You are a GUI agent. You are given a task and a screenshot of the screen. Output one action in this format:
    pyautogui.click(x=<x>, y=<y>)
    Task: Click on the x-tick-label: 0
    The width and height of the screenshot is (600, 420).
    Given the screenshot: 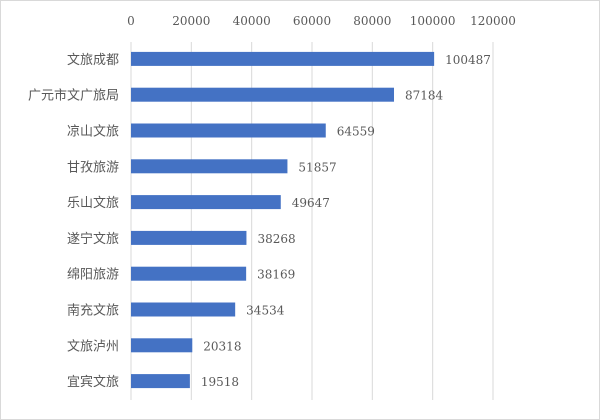 What is the action you would take?
    pyautogui.click(x=131, y=21)
    